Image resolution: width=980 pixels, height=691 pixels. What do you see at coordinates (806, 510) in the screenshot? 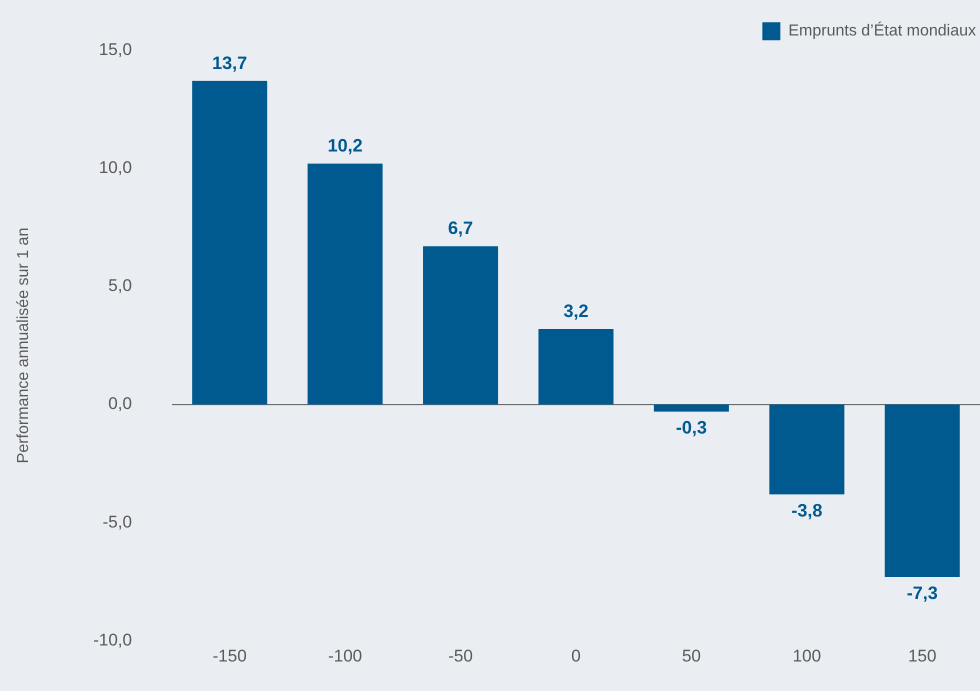
I see `data-label: -3,8` at bounding box center [806, 510].